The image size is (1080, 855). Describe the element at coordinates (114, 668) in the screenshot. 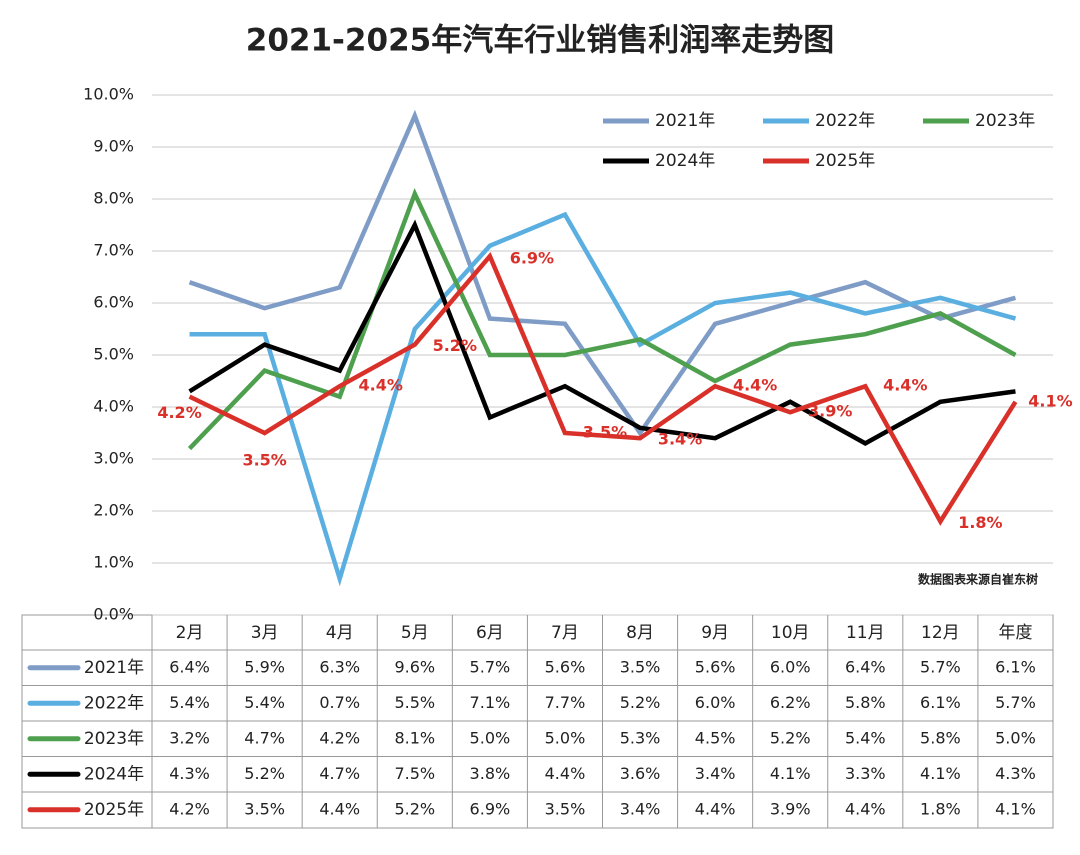

I see `row-header: 2021年` at that location.